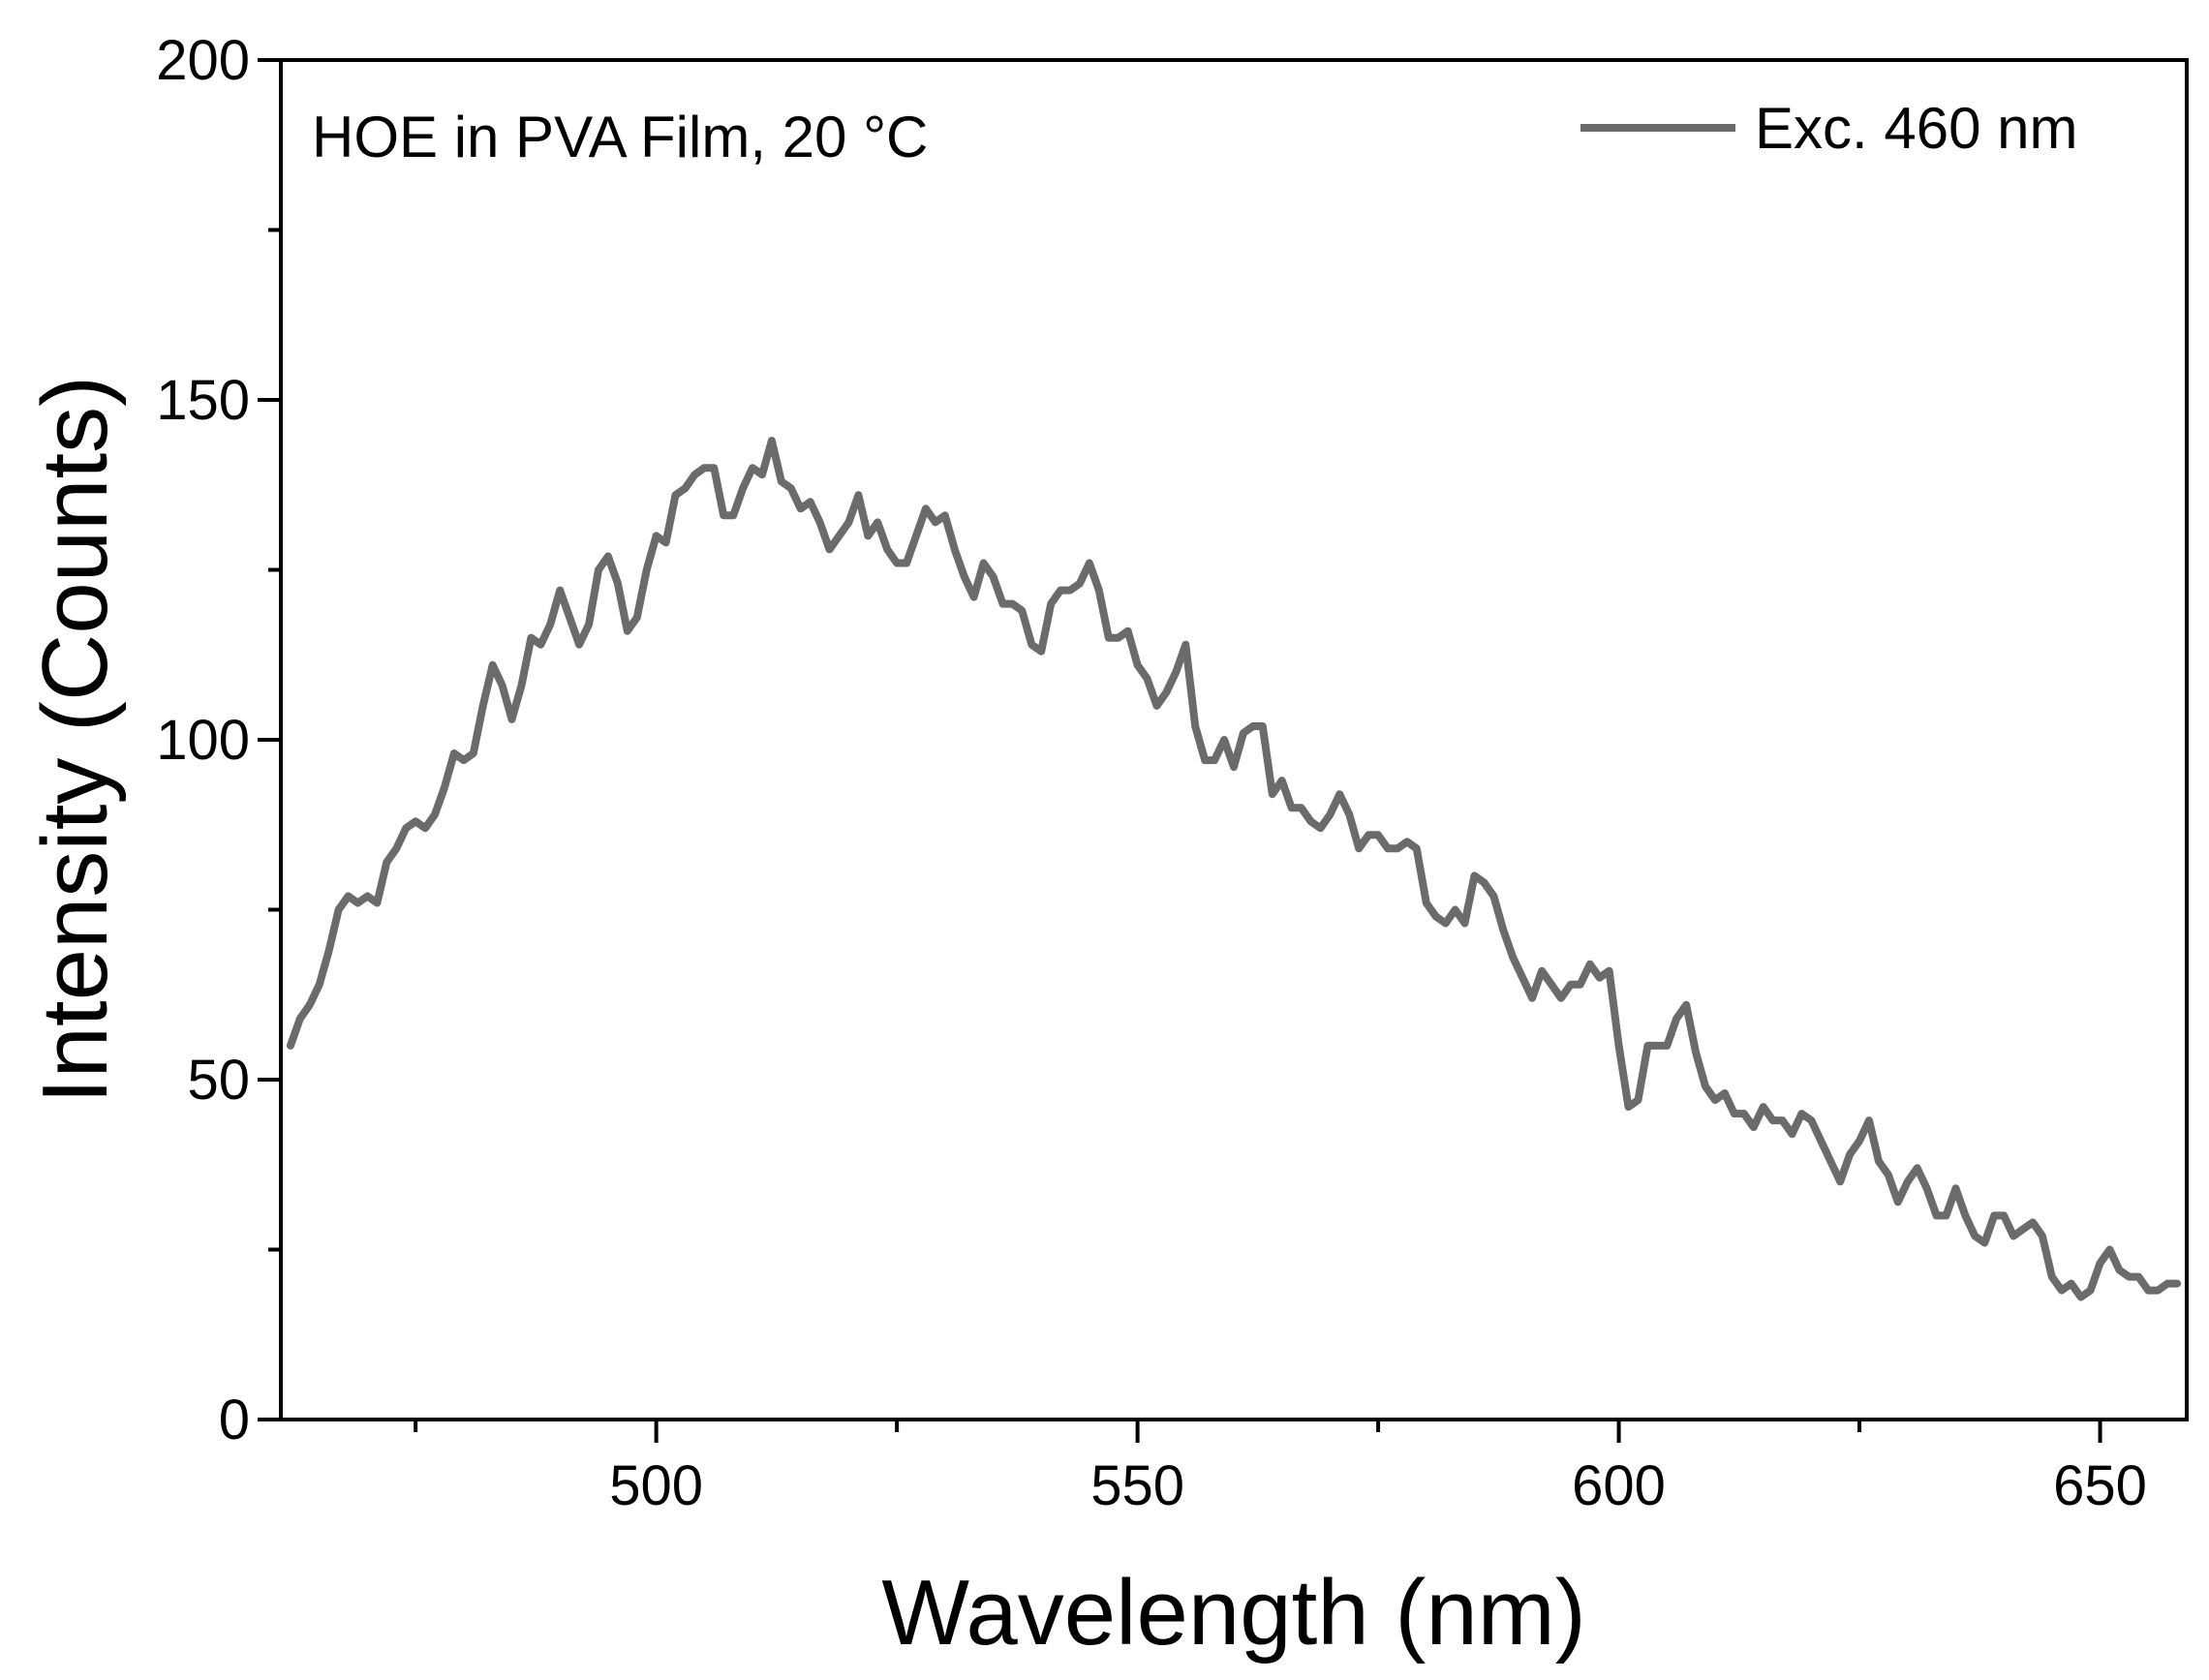 Image resolution: width=2209 pixels, height=1680 pixels. Describe the element at coordinates (1137, 1486) in the screenshot. I see `x-tick-label: 550` at that location.